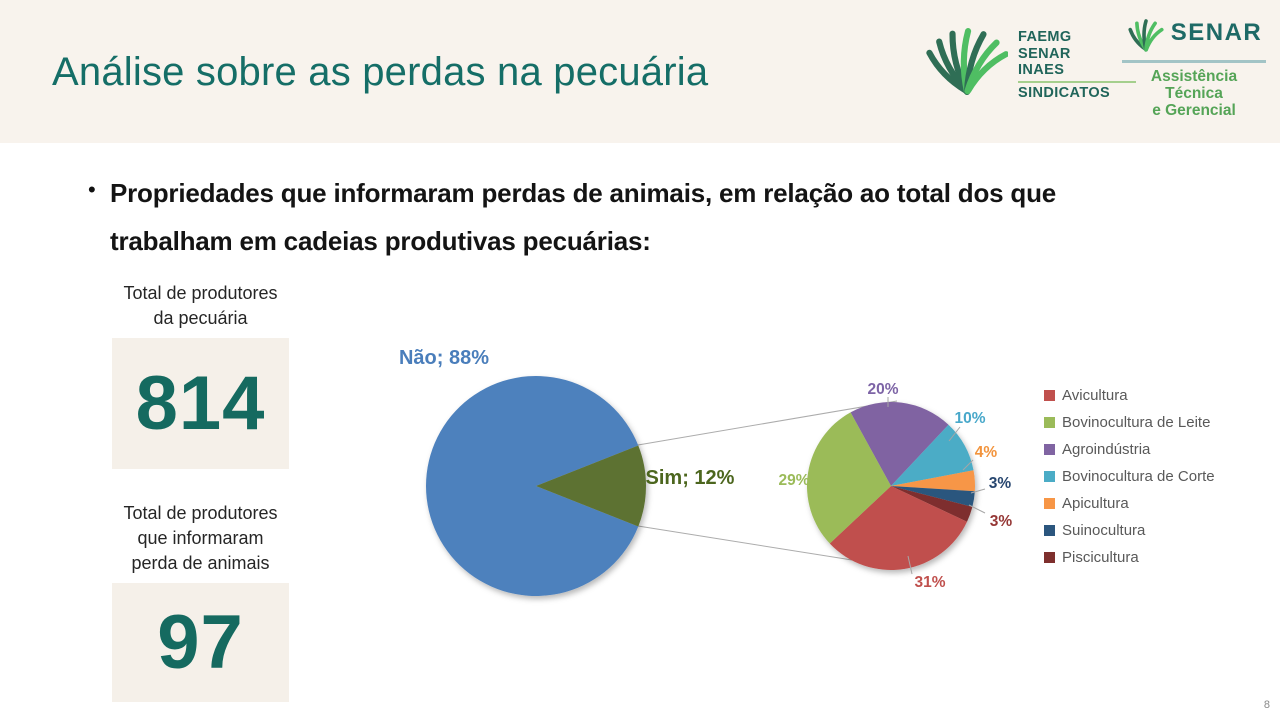  I want to click on page-number: 8, so click(1266, 705).